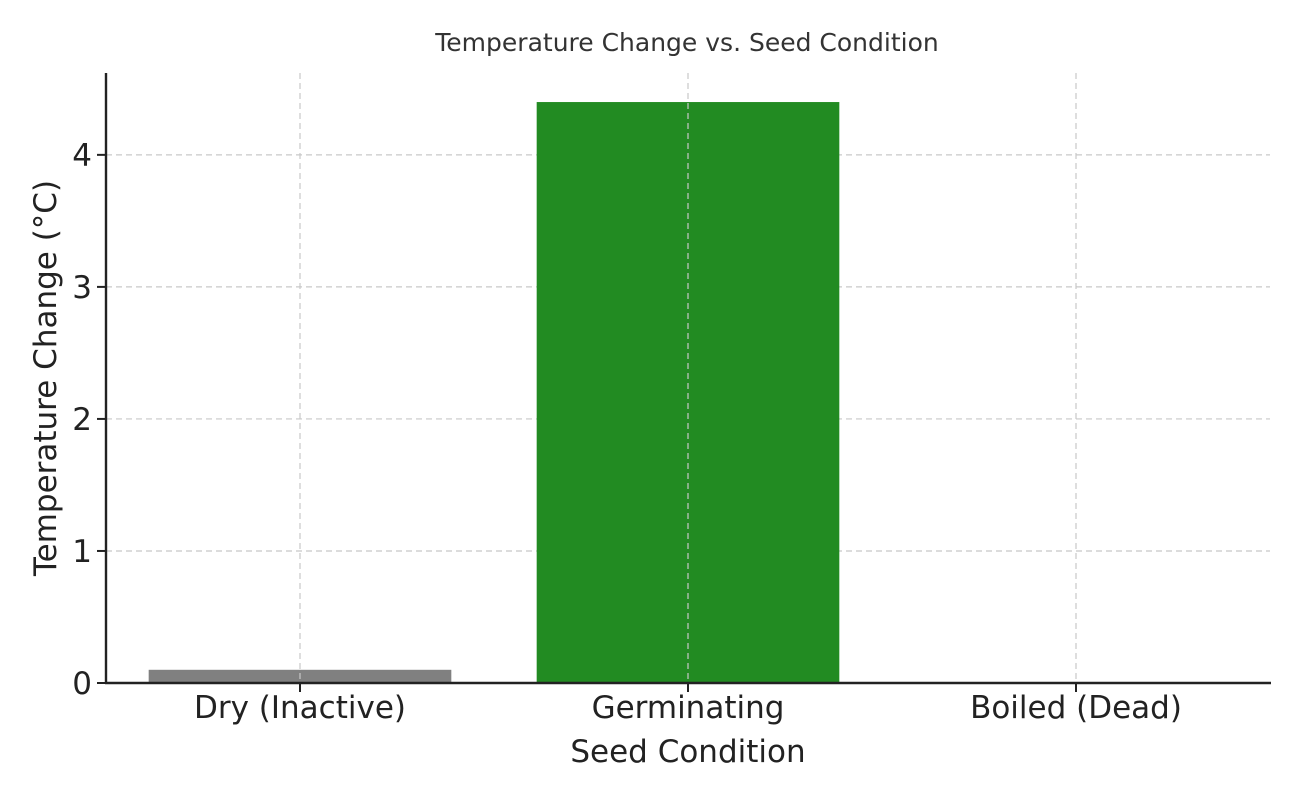  What do you see at coordinates (82, 156) in the screenshot?
I see `y-tick-label: 4` at bounding box center [82, 156].